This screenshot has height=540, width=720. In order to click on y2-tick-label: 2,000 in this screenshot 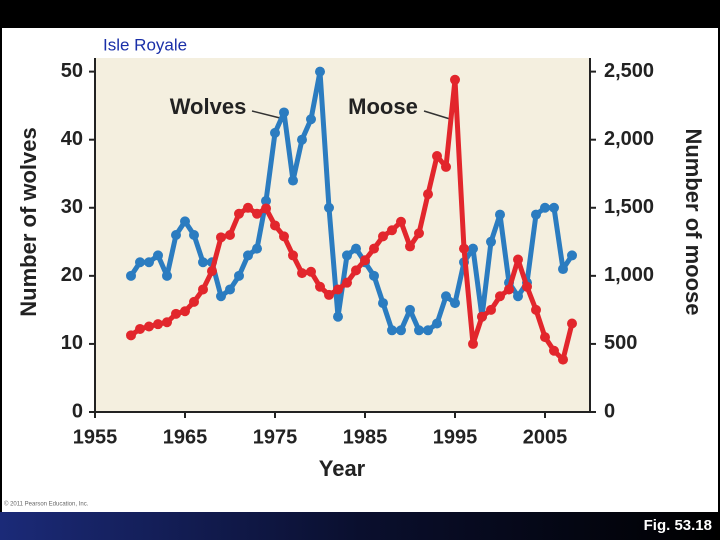, I will do `click(629, 139)`.